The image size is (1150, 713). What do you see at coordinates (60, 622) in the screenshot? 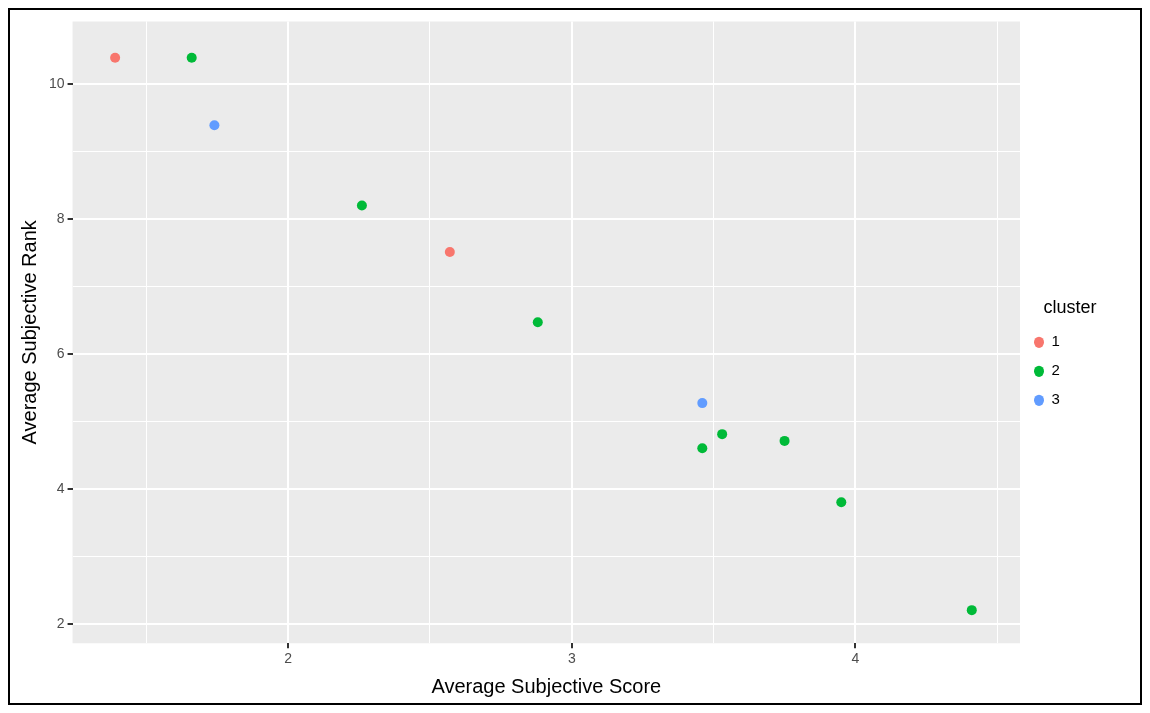
I see `y-tick-label: 2` at bounding box center [60, 622].